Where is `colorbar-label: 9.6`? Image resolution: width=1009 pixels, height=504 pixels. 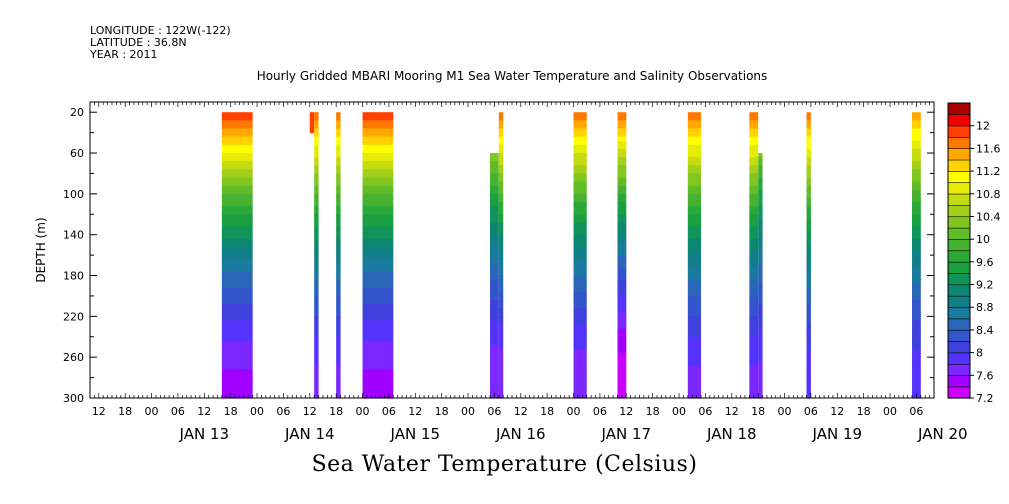 colorbar-label: 9.6 is located at coordinates (985, 262).